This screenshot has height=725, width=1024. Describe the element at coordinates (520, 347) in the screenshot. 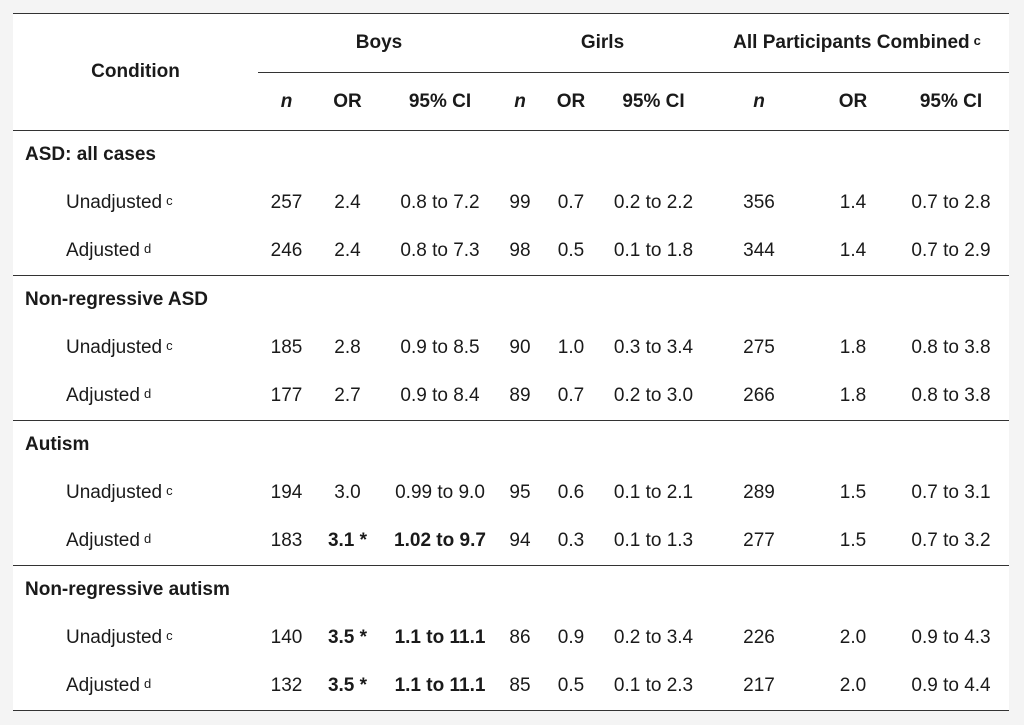

I see `cell-girls-n: 90` at that location.